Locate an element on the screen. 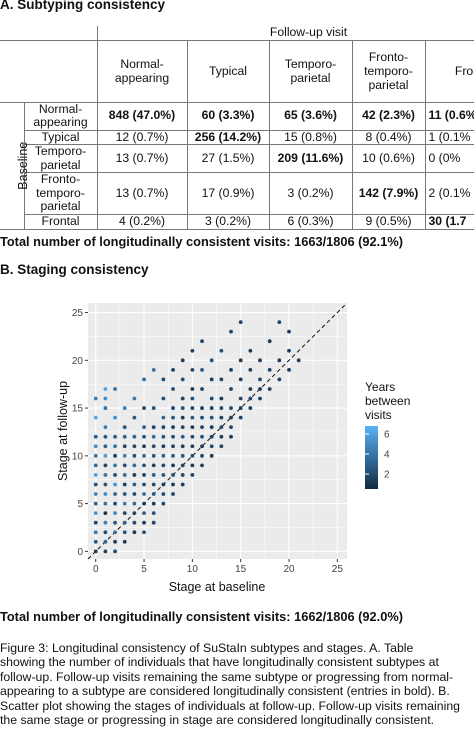 Image resolution: width=474 pixels, height=729 pixels. table-cell: 256 (14.2%) is located at coordinates (228, 137).